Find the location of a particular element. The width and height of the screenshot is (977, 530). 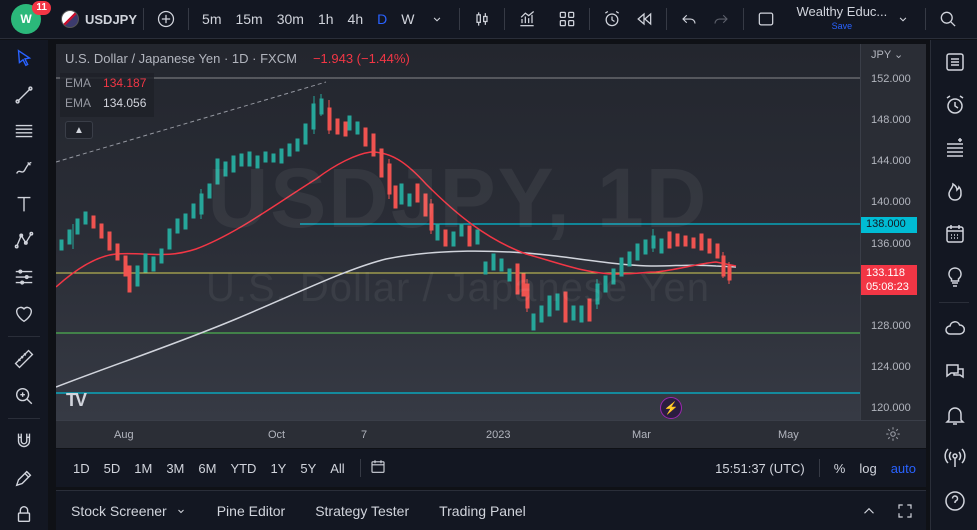

range-ytd: YTD is located at coordinates (243, 468).